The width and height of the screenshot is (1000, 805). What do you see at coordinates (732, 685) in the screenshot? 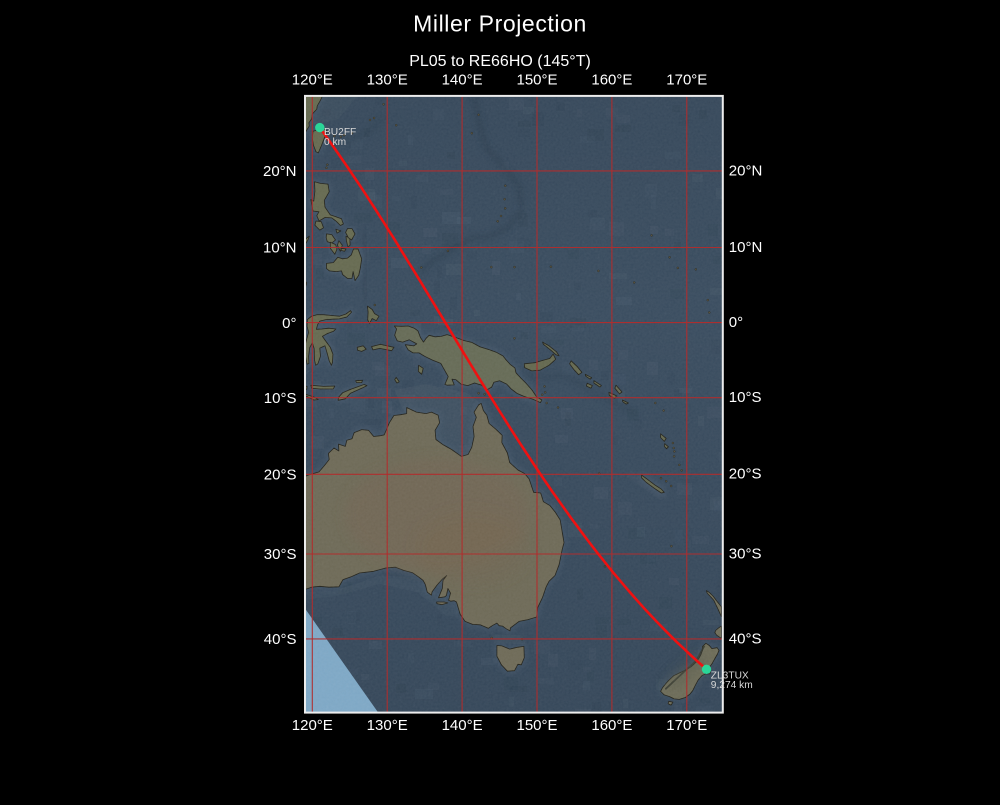
I see `svg-text: 9,274 km` at bounding box center [732, 685].